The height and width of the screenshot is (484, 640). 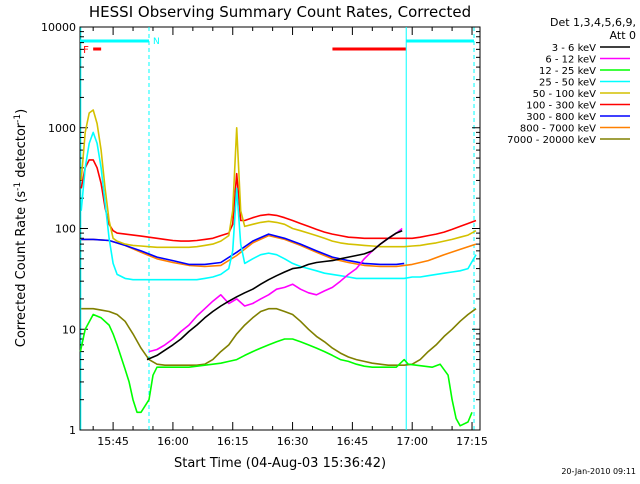 I want to click on footer-timestamp: 20-Jan-2010 09:11, so click(x=598, y=471).